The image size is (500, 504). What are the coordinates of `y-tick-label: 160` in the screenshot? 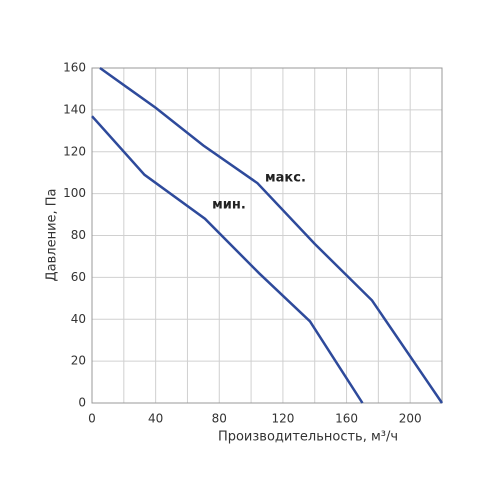 It's located at (74, 68).